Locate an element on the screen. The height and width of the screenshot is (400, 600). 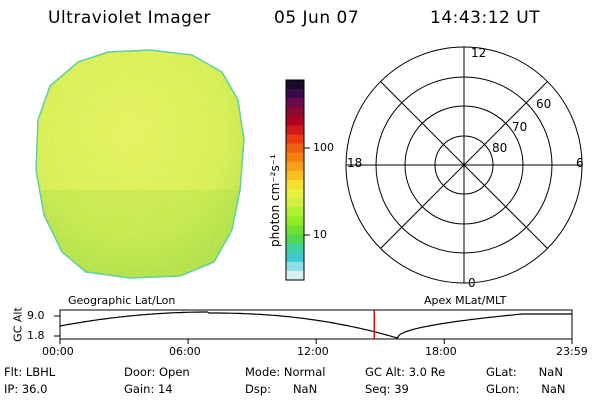
polar-label-0: 0 is located at coordinates (472, 283).